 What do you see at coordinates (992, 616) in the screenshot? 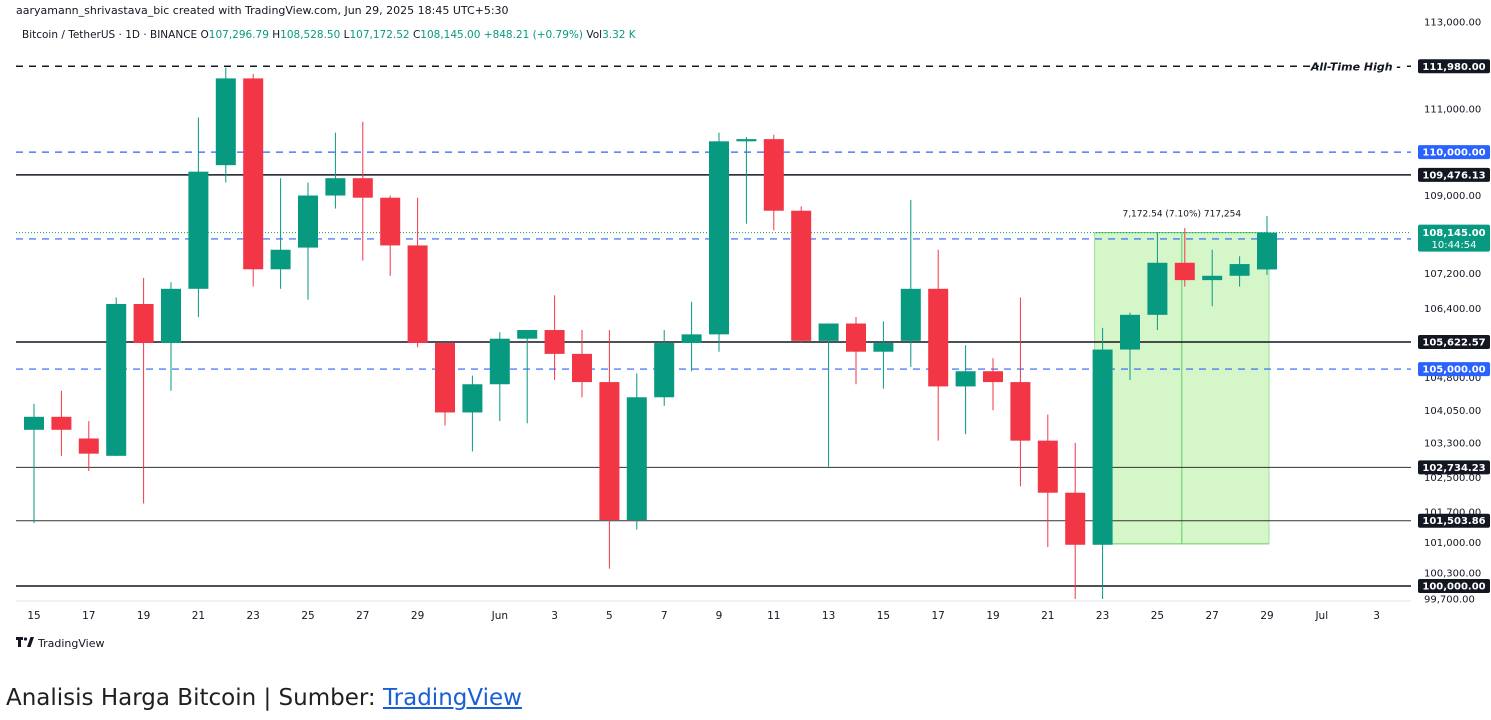
I see `x-tick-label-17: 19` at bounding box center [992, 616].